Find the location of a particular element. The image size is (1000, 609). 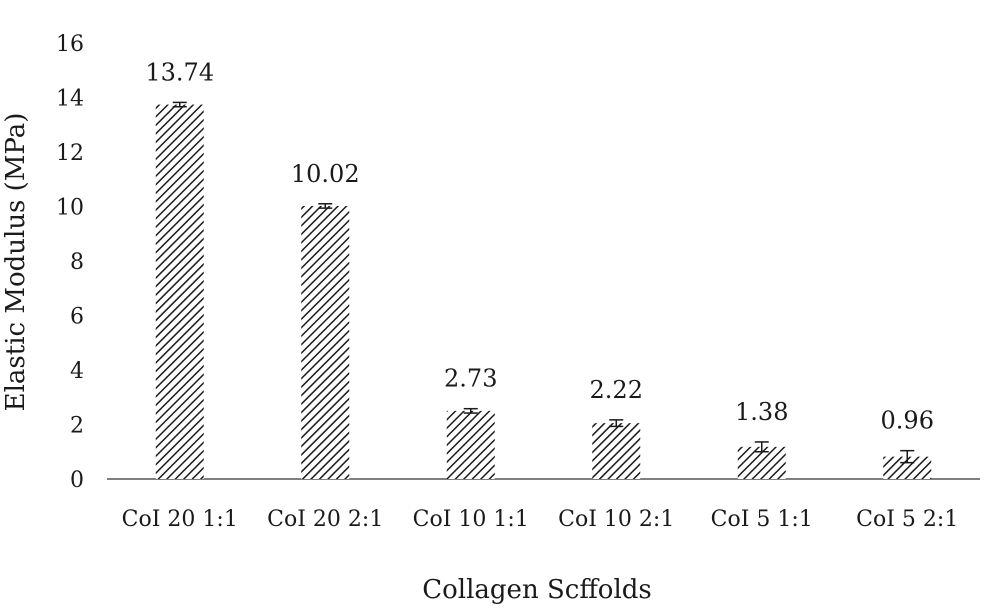

y-tick-label: 0 is located at coordinates (77, 480).